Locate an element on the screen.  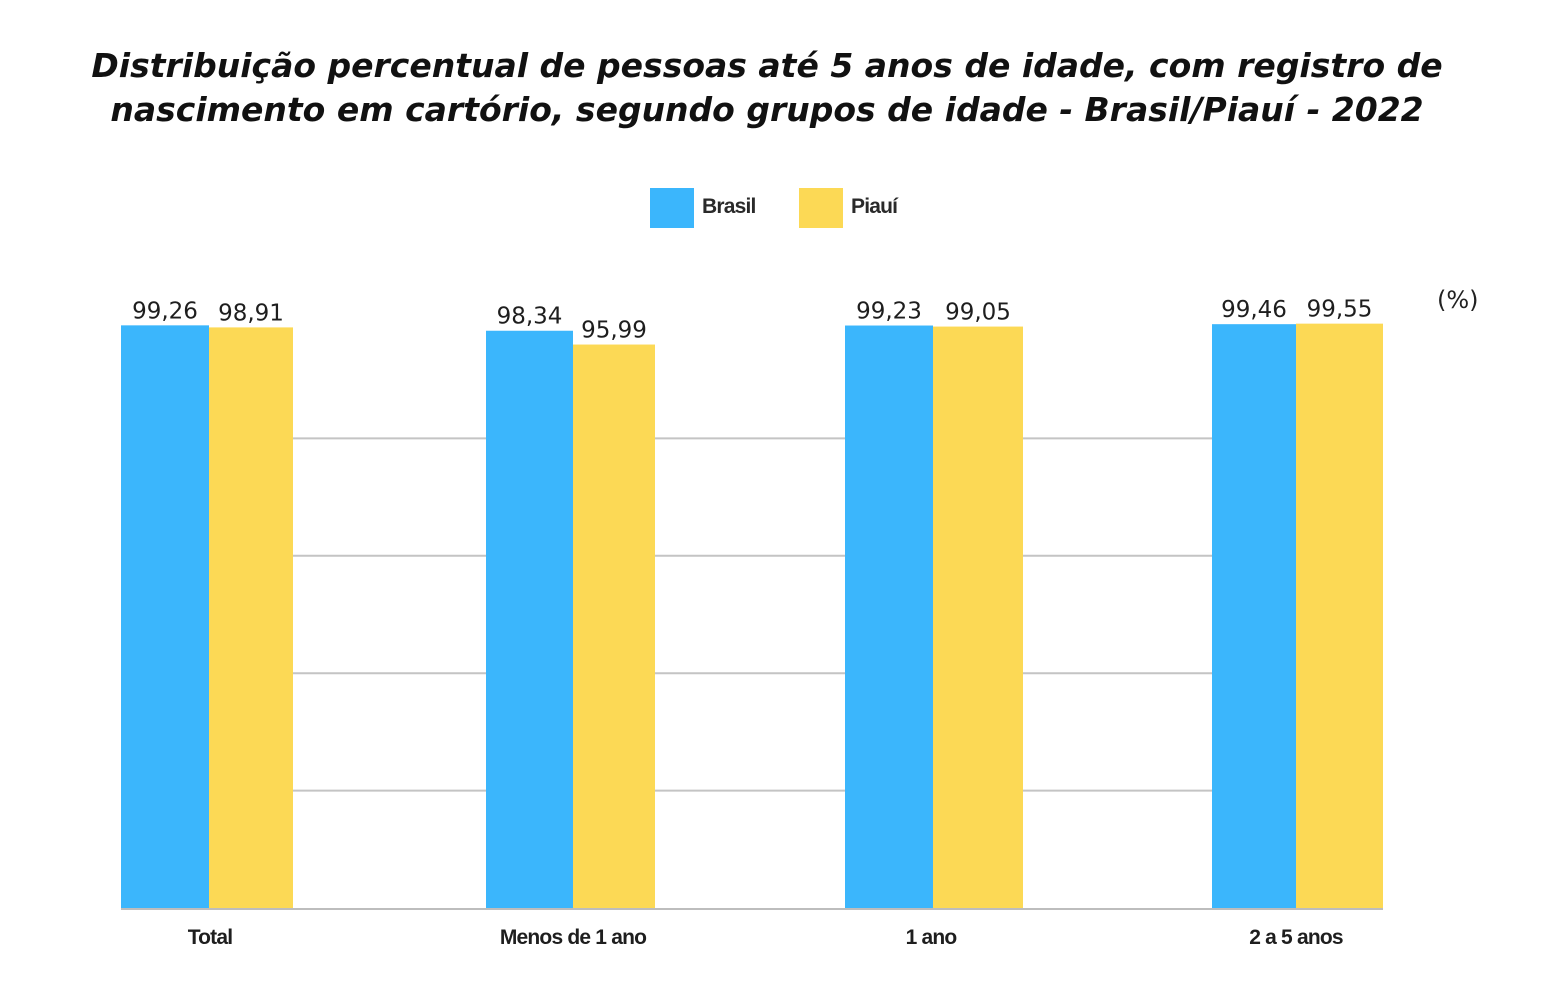
value-label-piaui-menos-de-1-ano: 95,99 is located at coordinates (614, 331).